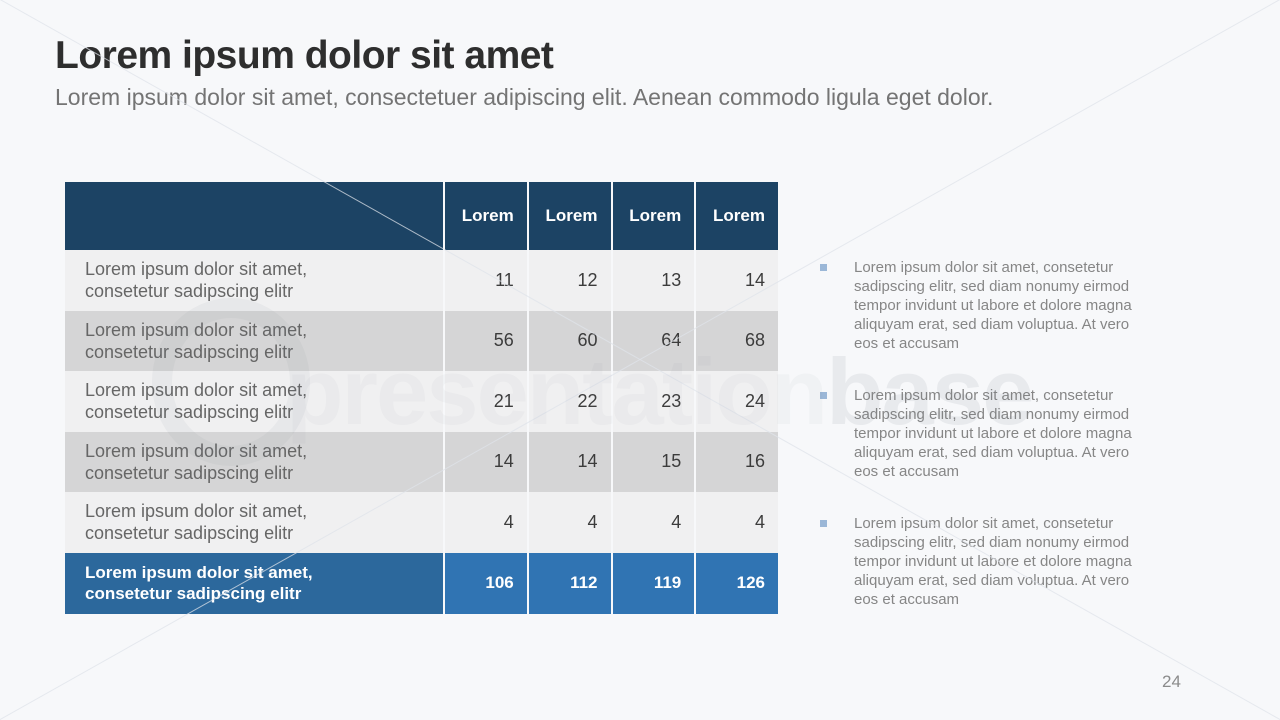 This screenshot has height=720, width=1280. I want to click on row-value-cell: 11, so click(486, 280).